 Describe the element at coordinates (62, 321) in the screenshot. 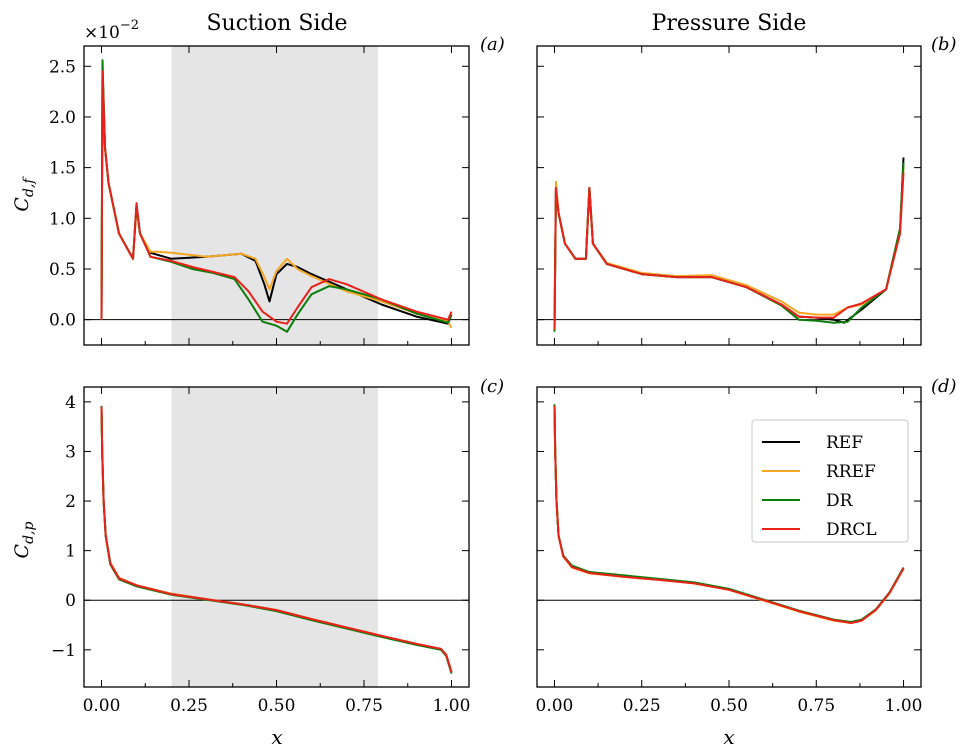

I see `y-tick-label-a-0: 0.0` at that location.